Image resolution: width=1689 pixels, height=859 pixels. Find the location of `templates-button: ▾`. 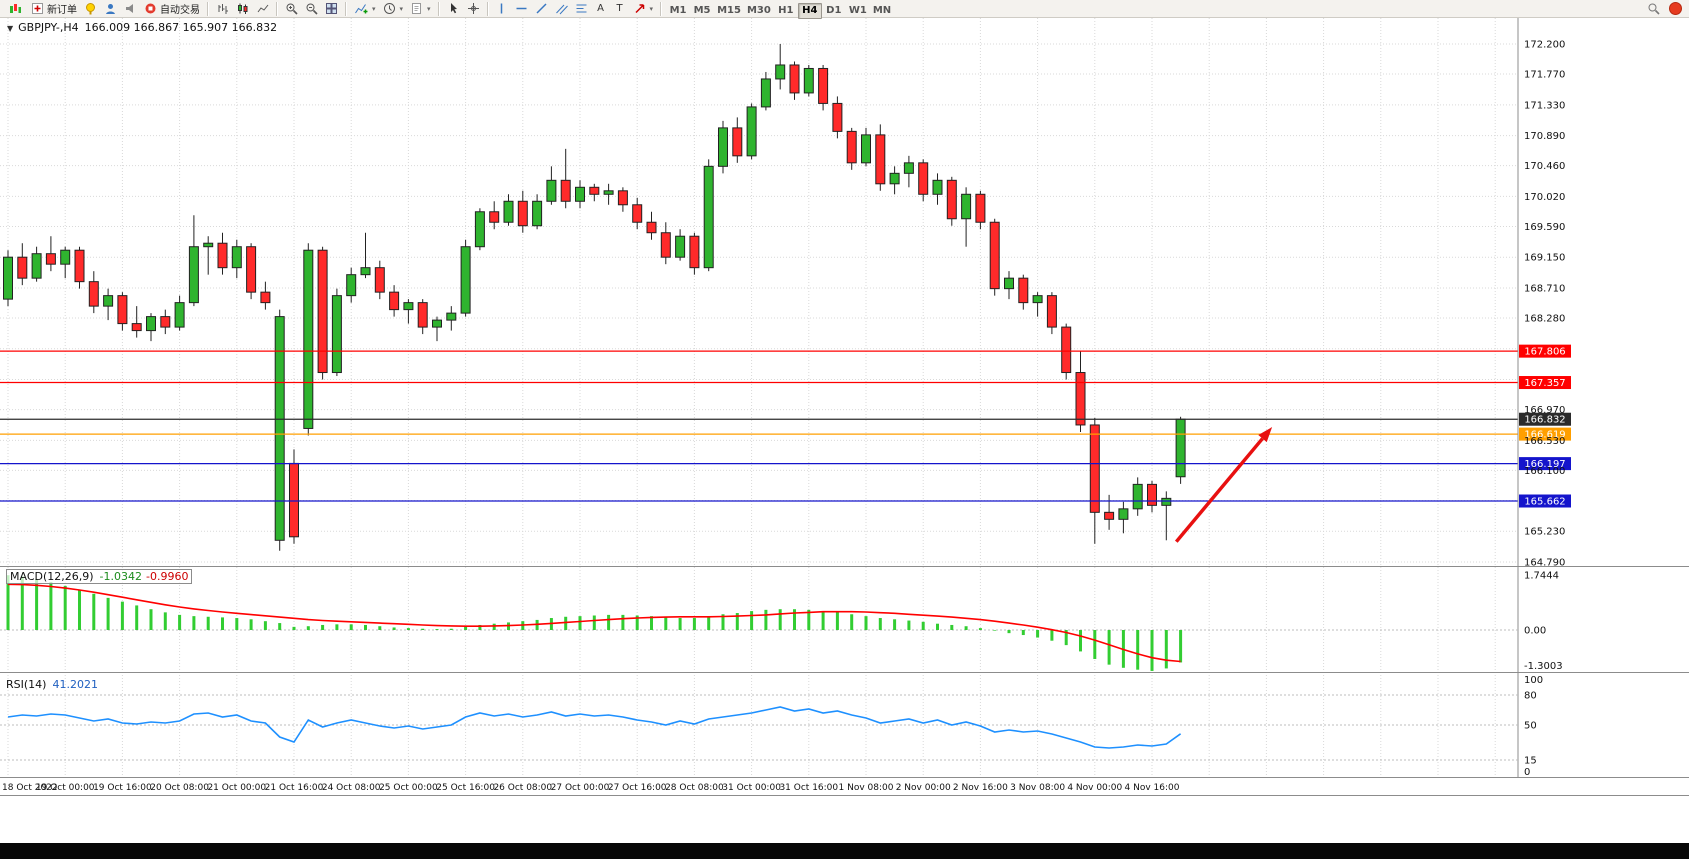

templates-button: ▾ is located at coordinates (420, 9).